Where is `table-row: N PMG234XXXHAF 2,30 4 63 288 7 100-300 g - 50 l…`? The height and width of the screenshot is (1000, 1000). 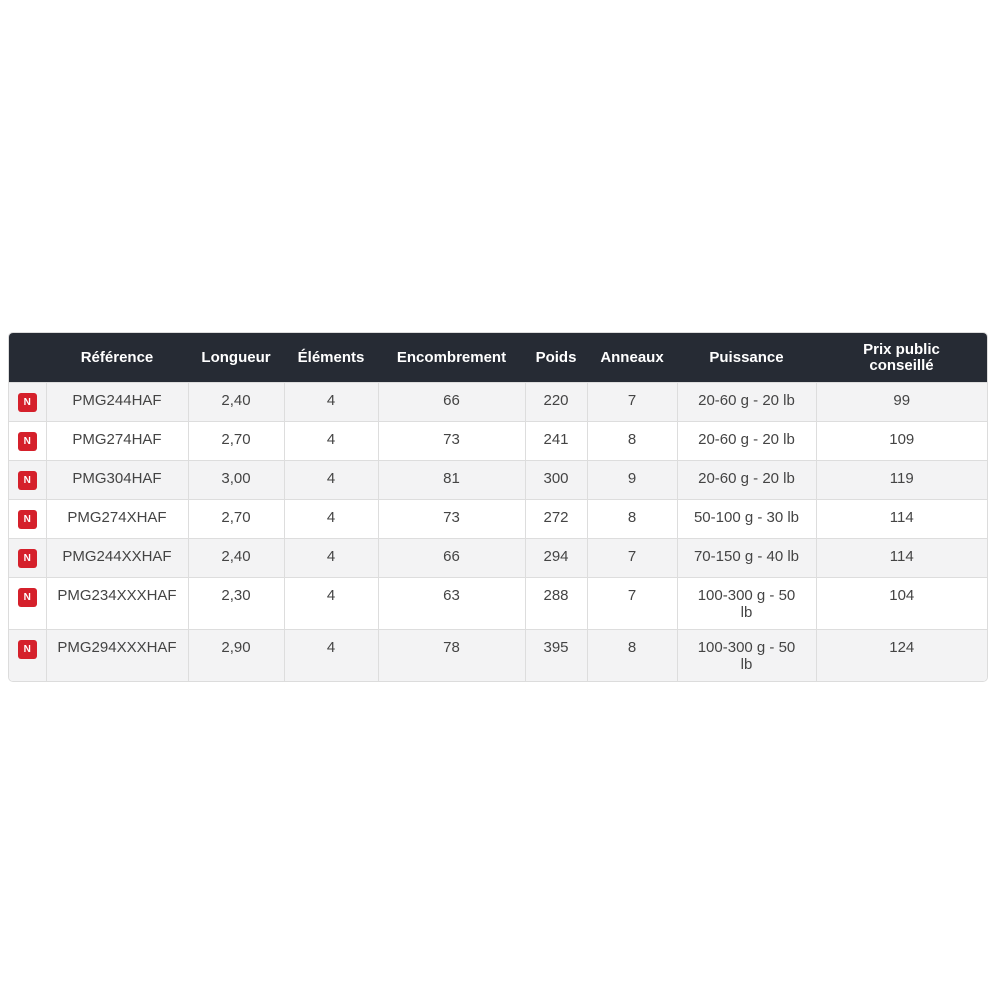 table-row: N PMG234XXXHAF 2,30 4 63 288 7 100-300 g - 50 l… is located at coordinates (498, 603).